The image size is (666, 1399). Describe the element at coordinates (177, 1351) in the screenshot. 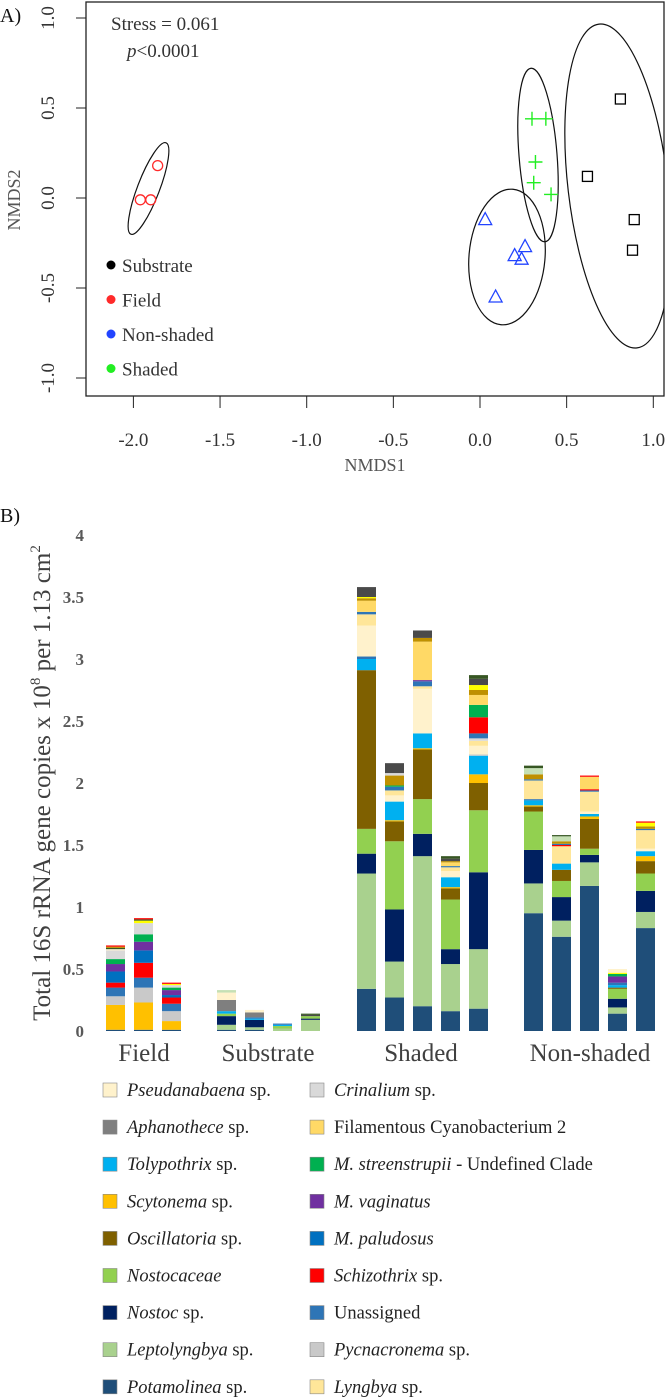

I see `legend-item-leptolyngbya-sp-: Leptolyngbya sp.` at that location.